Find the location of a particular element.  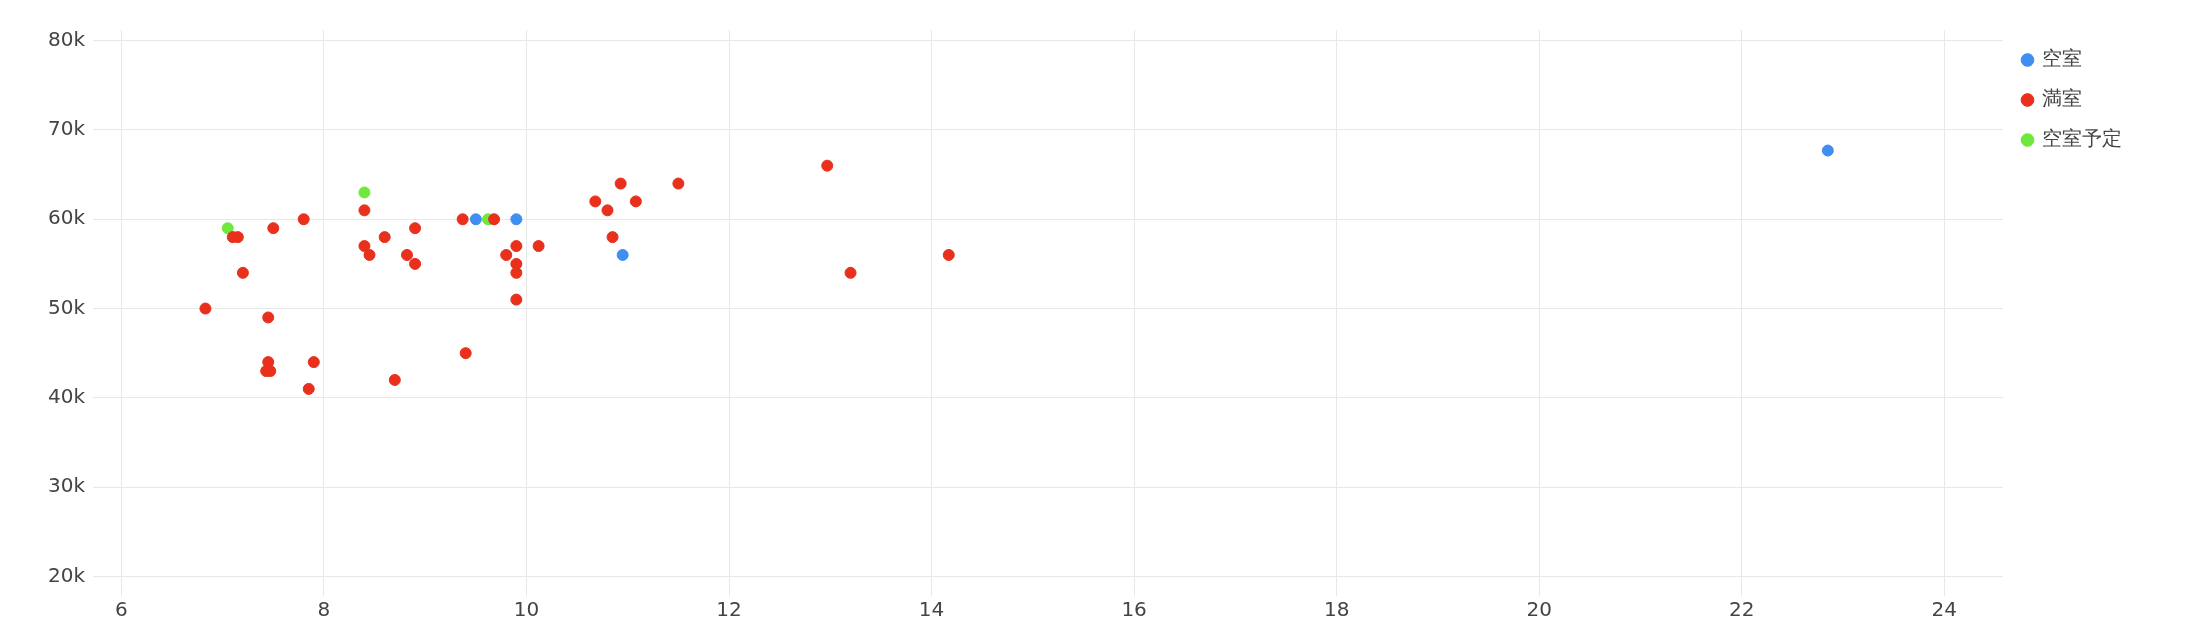

legend-label: 空室 is located at coordinates (2062, 58).